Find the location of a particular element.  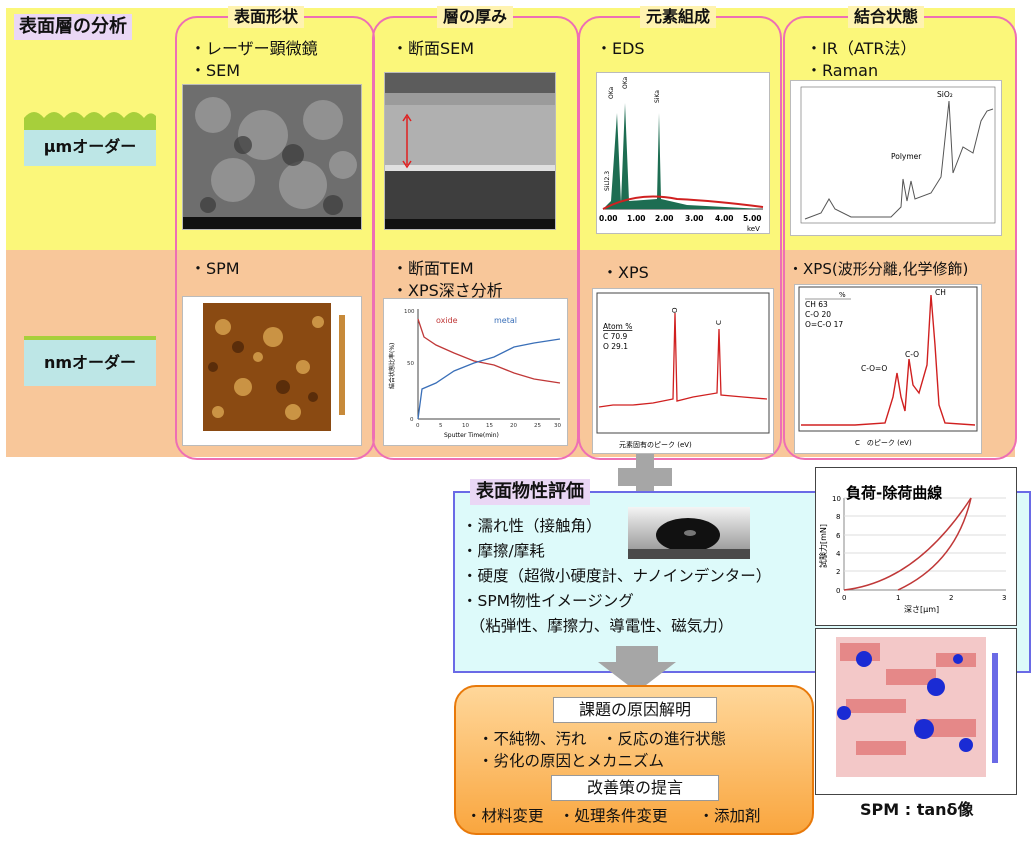

result-line: ・材料変更 ・処理条件変更 ・添加剤 is located at coordinates (613, 816).